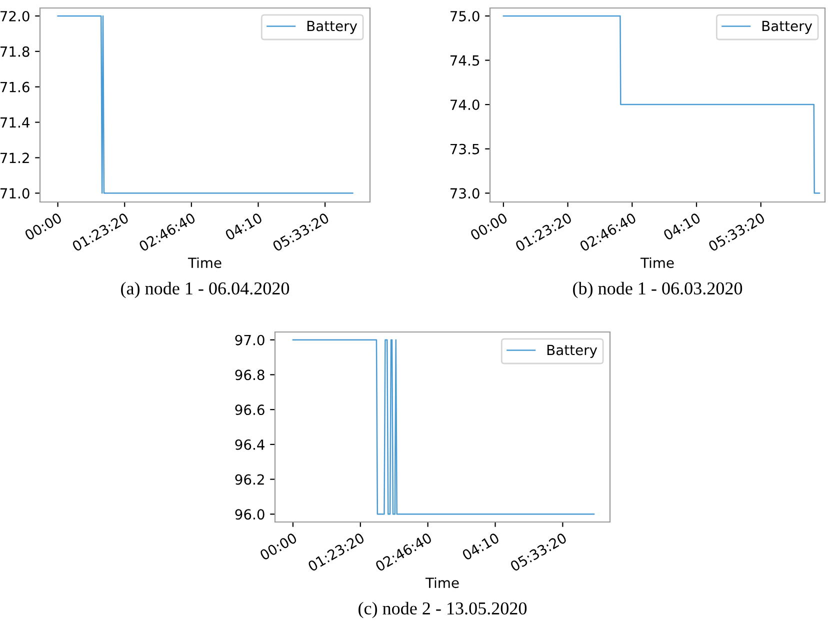 The width and height of the screenshot is (840, 629). I want to click on text: (c) node 2 - 13.05.2020, so click(442, 610).